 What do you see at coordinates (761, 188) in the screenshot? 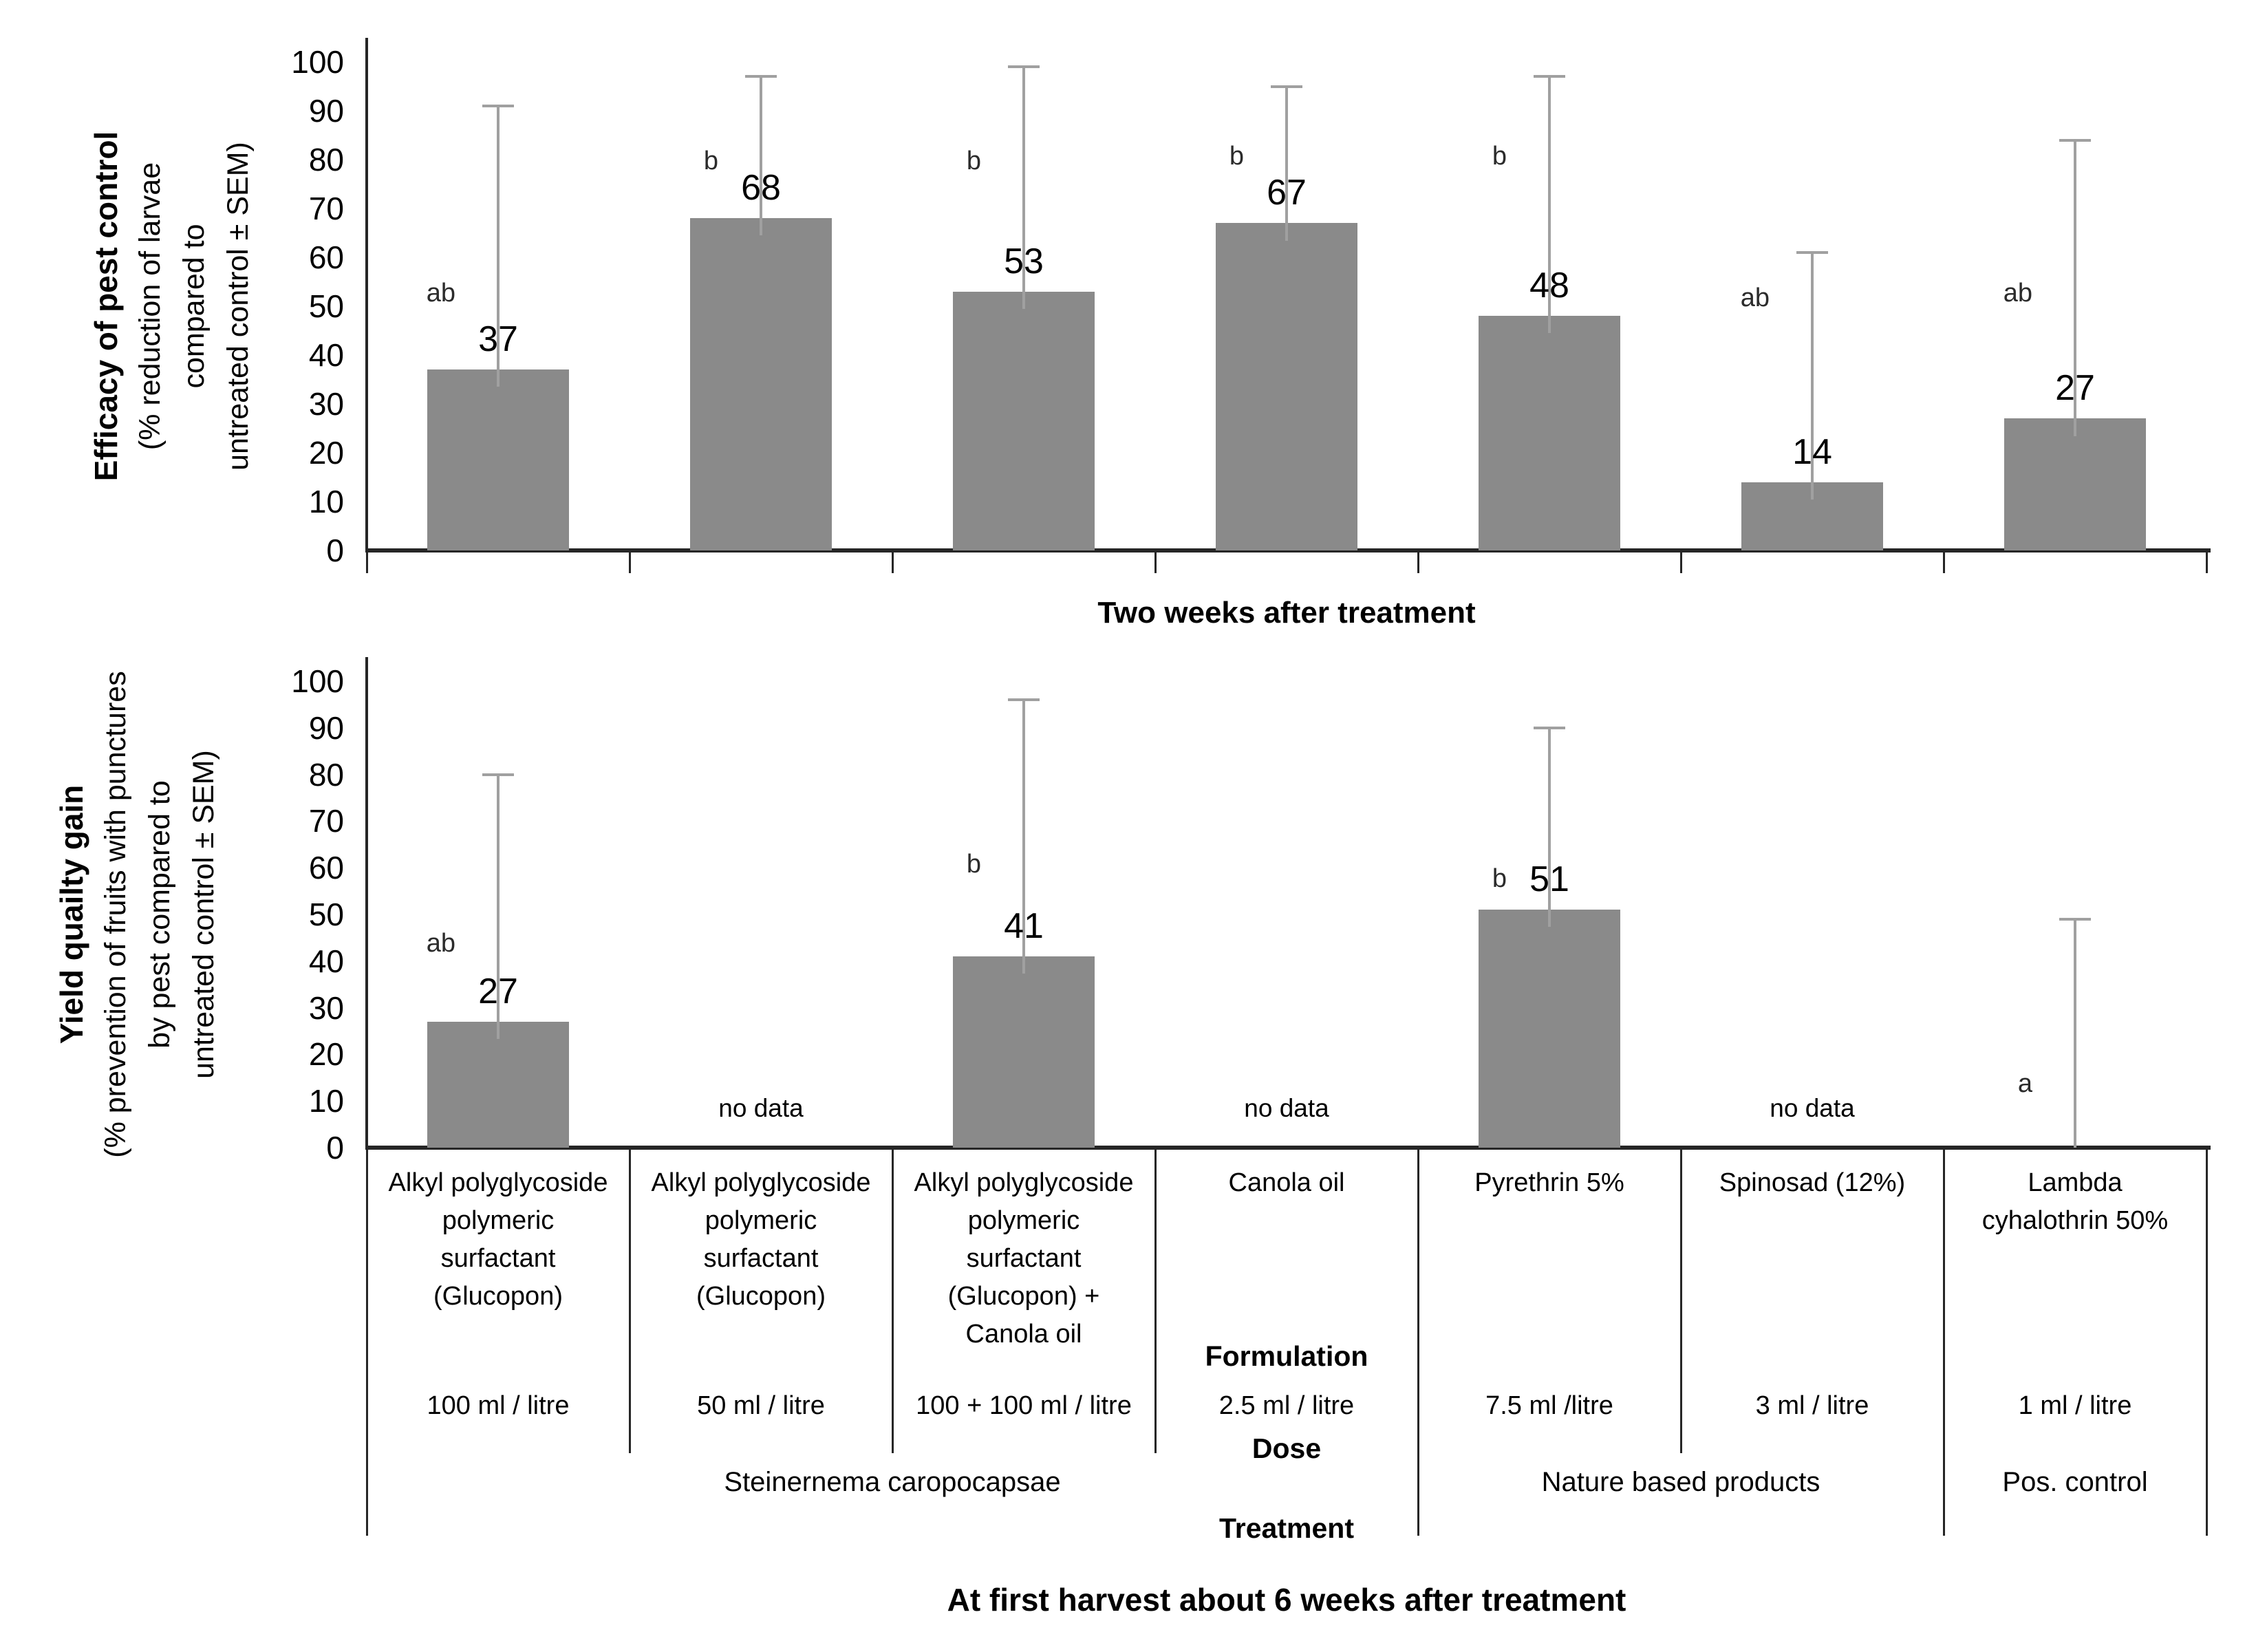
I see `value-label: 68` at bounding box center [761, 188].